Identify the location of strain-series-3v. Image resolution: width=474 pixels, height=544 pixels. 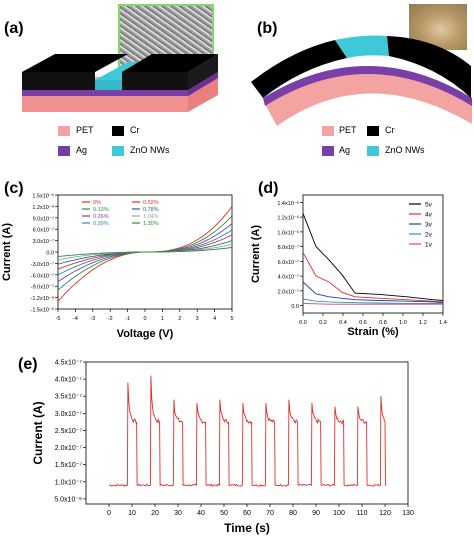
(373, 292).